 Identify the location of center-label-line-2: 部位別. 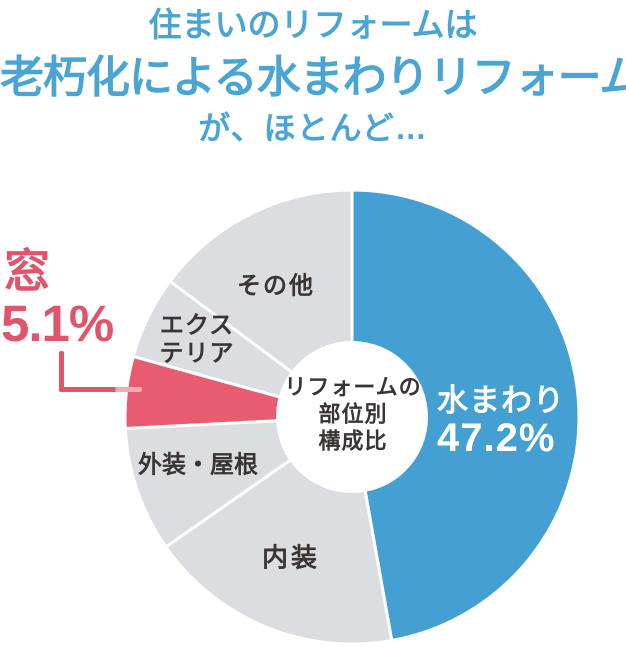
(353, 414).